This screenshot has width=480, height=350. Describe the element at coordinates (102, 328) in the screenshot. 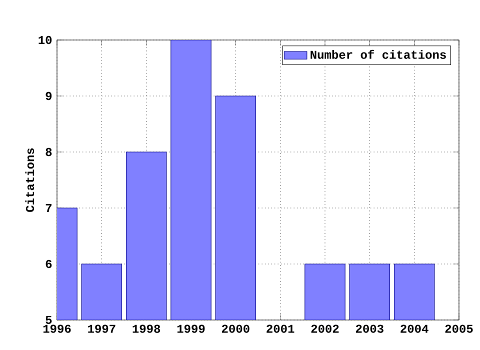

I see `x-tick-label: 1997` at that location.